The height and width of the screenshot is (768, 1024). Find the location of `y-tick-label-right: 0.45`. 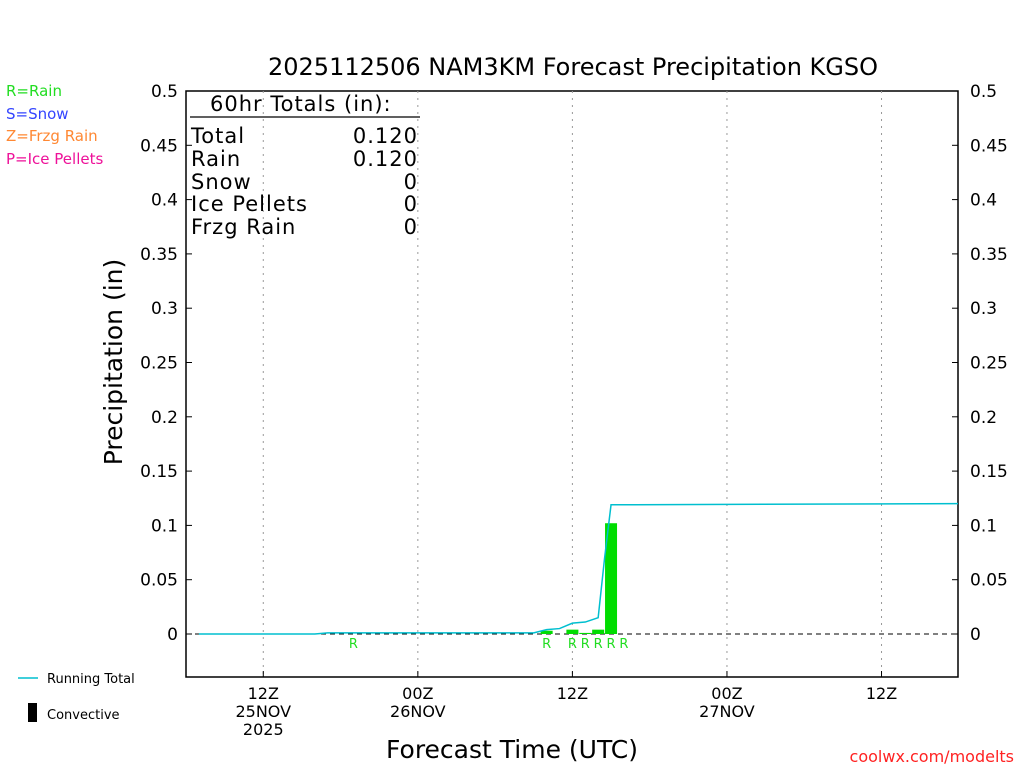

y-tick-label-right: 0.45 is located at coordinates (989, 146).